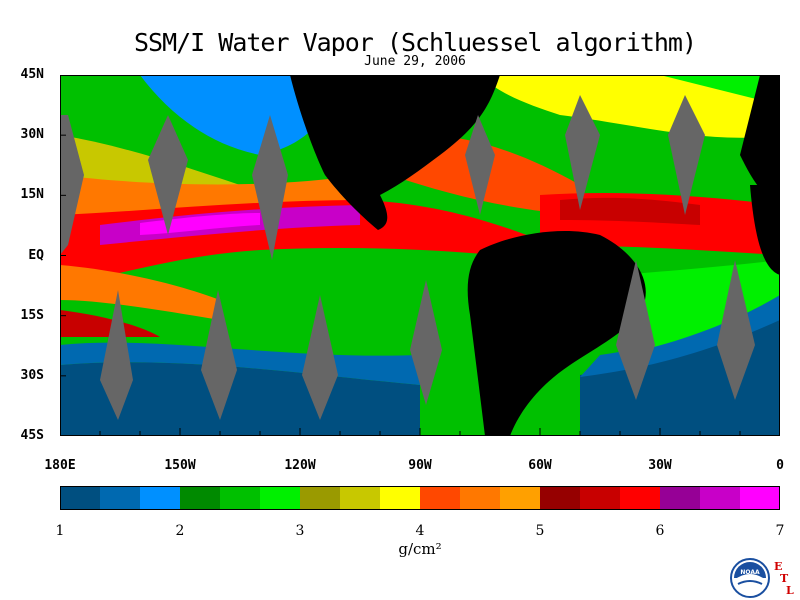 This screenshot has height=600, width=800. Describe the element at coordinates (180, 465) in the screenshot. I see `longitude-label: 150W` at that location.